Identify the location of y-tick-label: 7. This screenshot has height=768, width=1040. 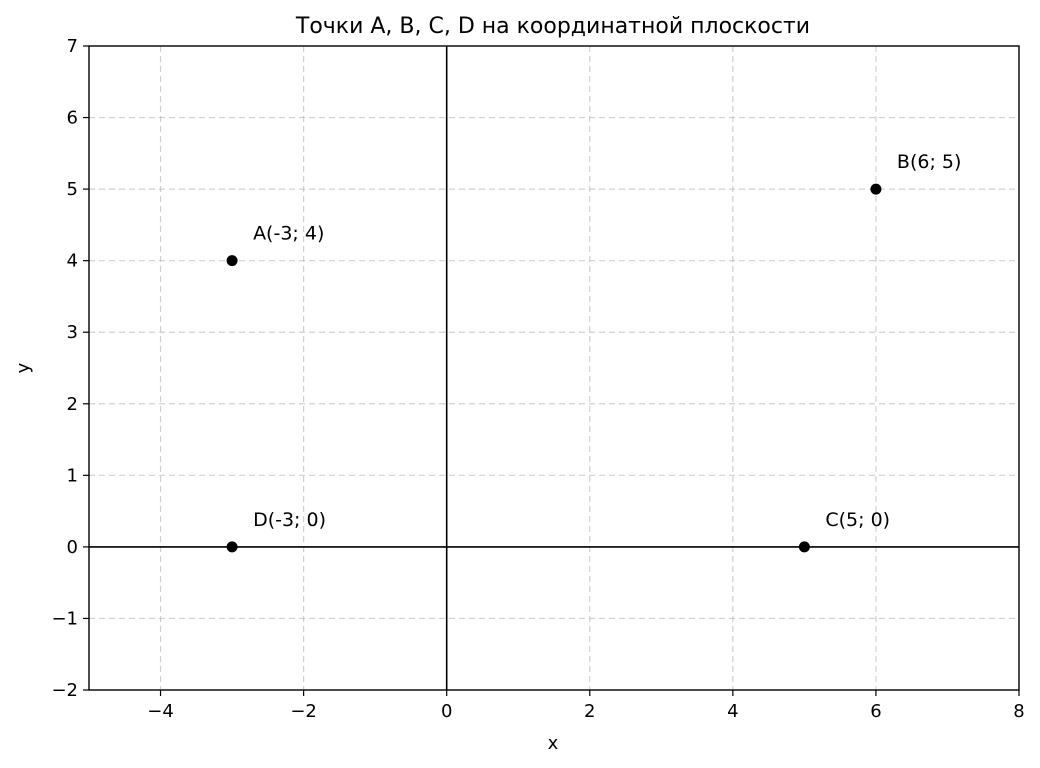
(72, 46).